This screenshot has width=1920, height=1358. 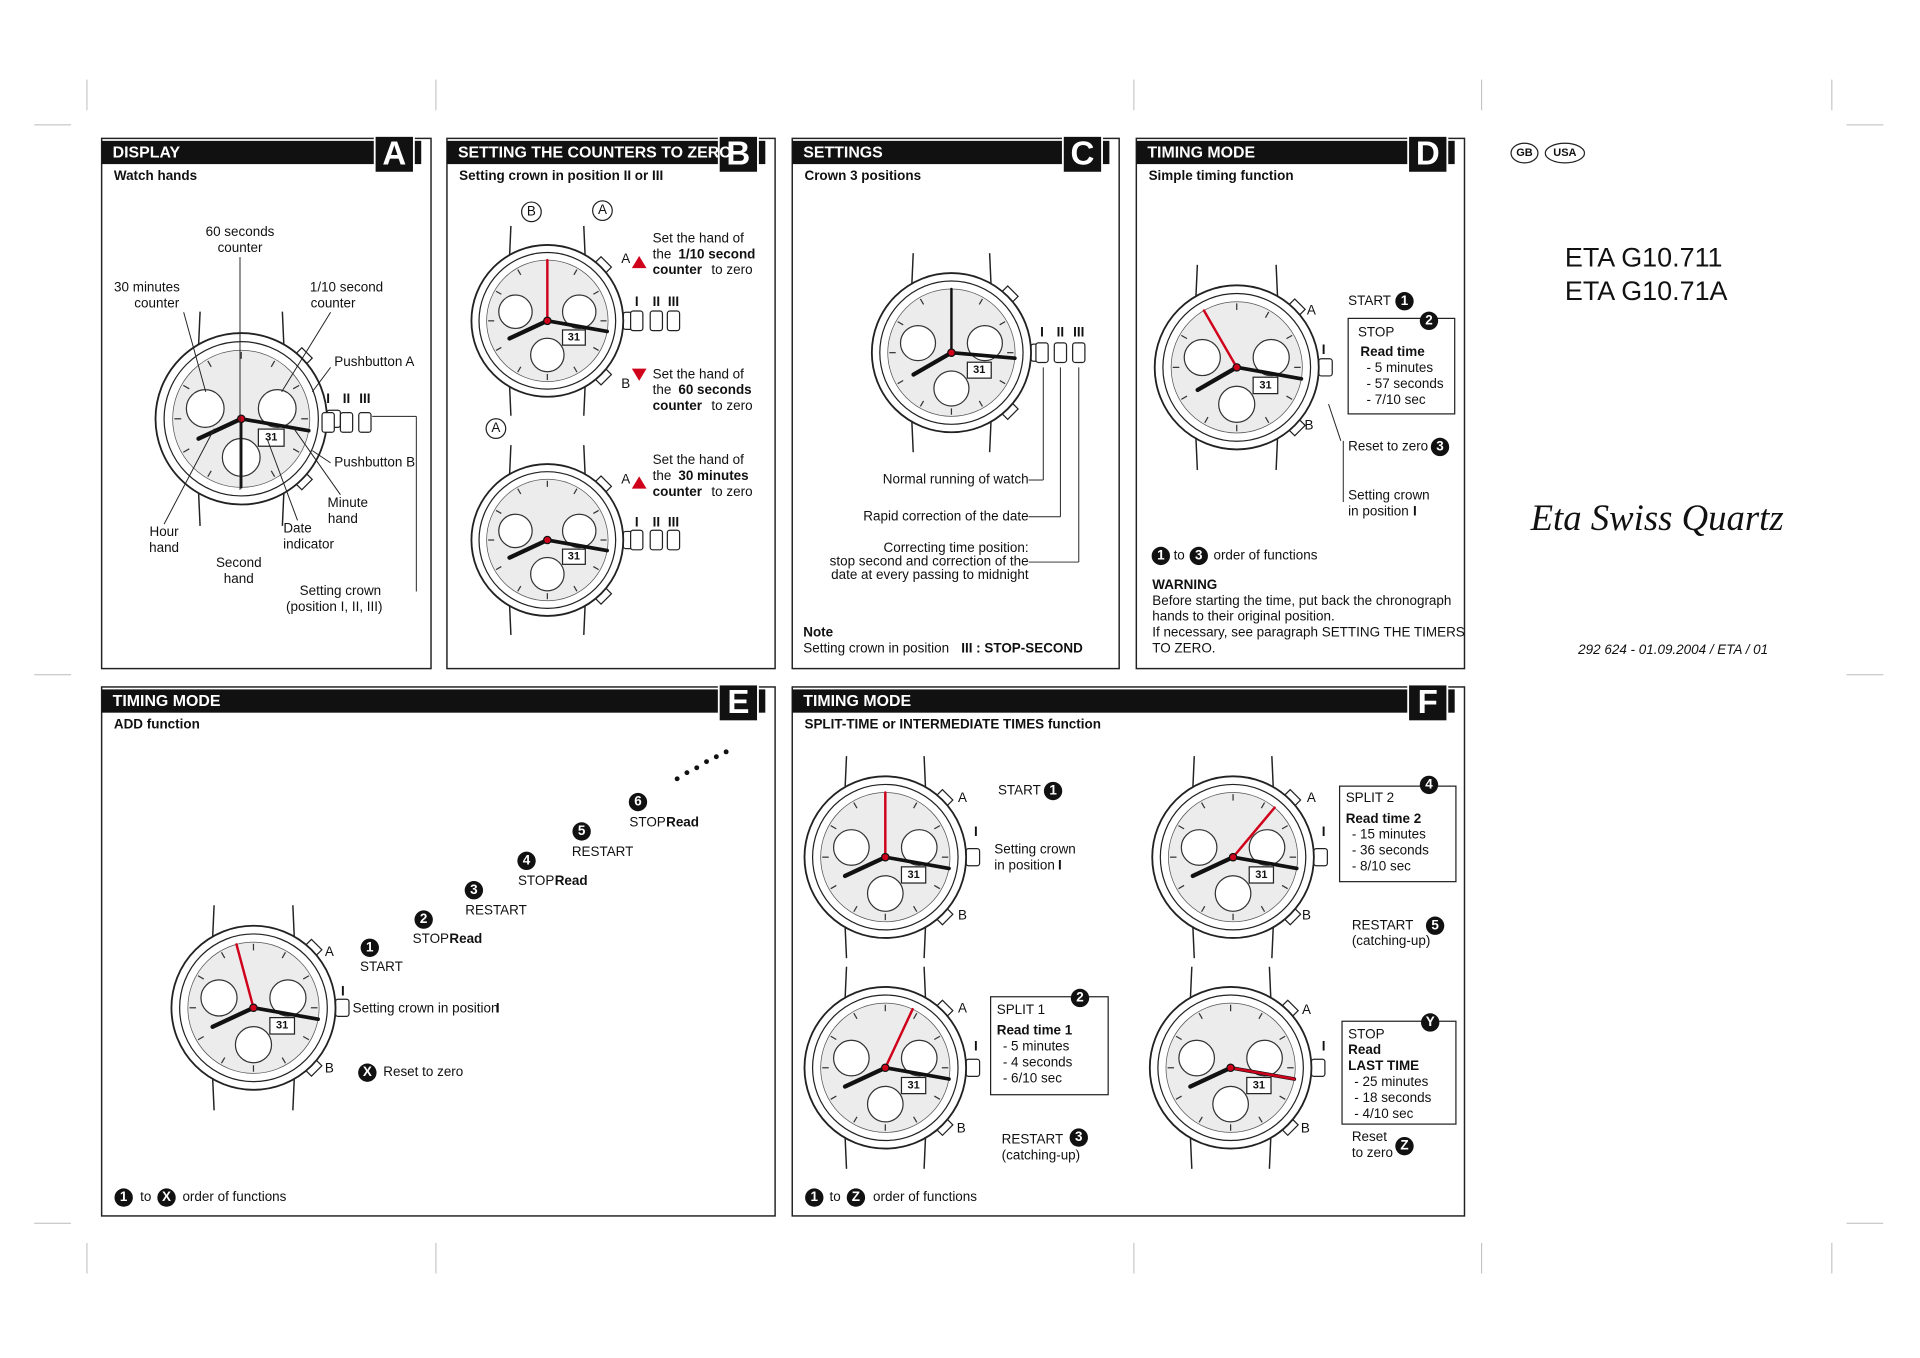 What do you see at coordinates (1022, 648) in the screenshot?
I see `label: III : STOP-SECOND` at bounding box center [1022, 648].